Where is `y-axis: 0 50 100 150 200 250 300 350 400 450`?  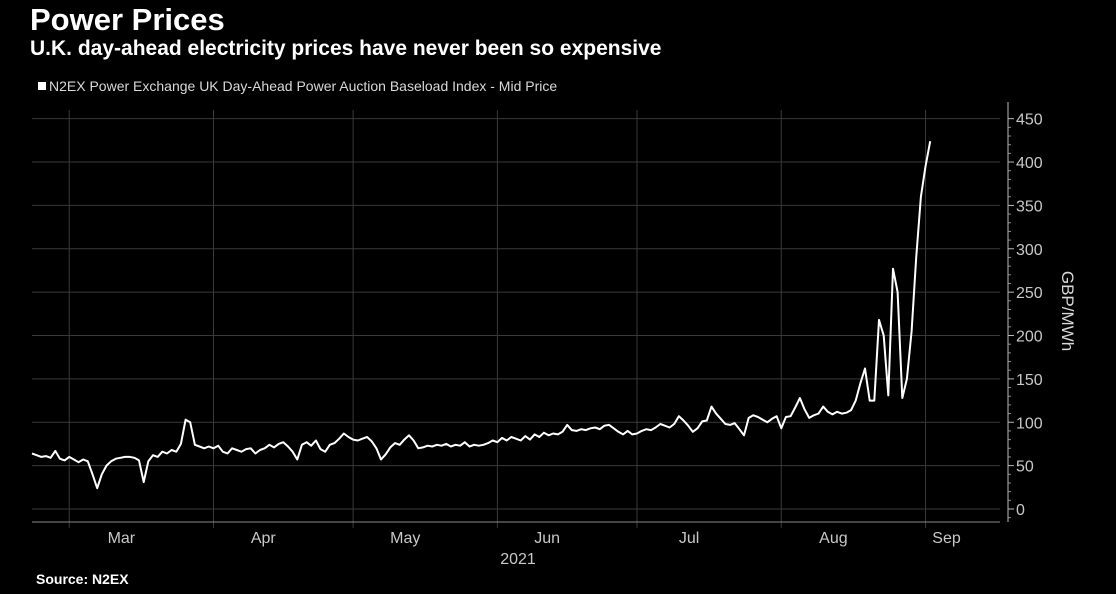
y-axis: 0 50 100 150 200 250 300 350 400 450 is located at coordinates (1025, 312).